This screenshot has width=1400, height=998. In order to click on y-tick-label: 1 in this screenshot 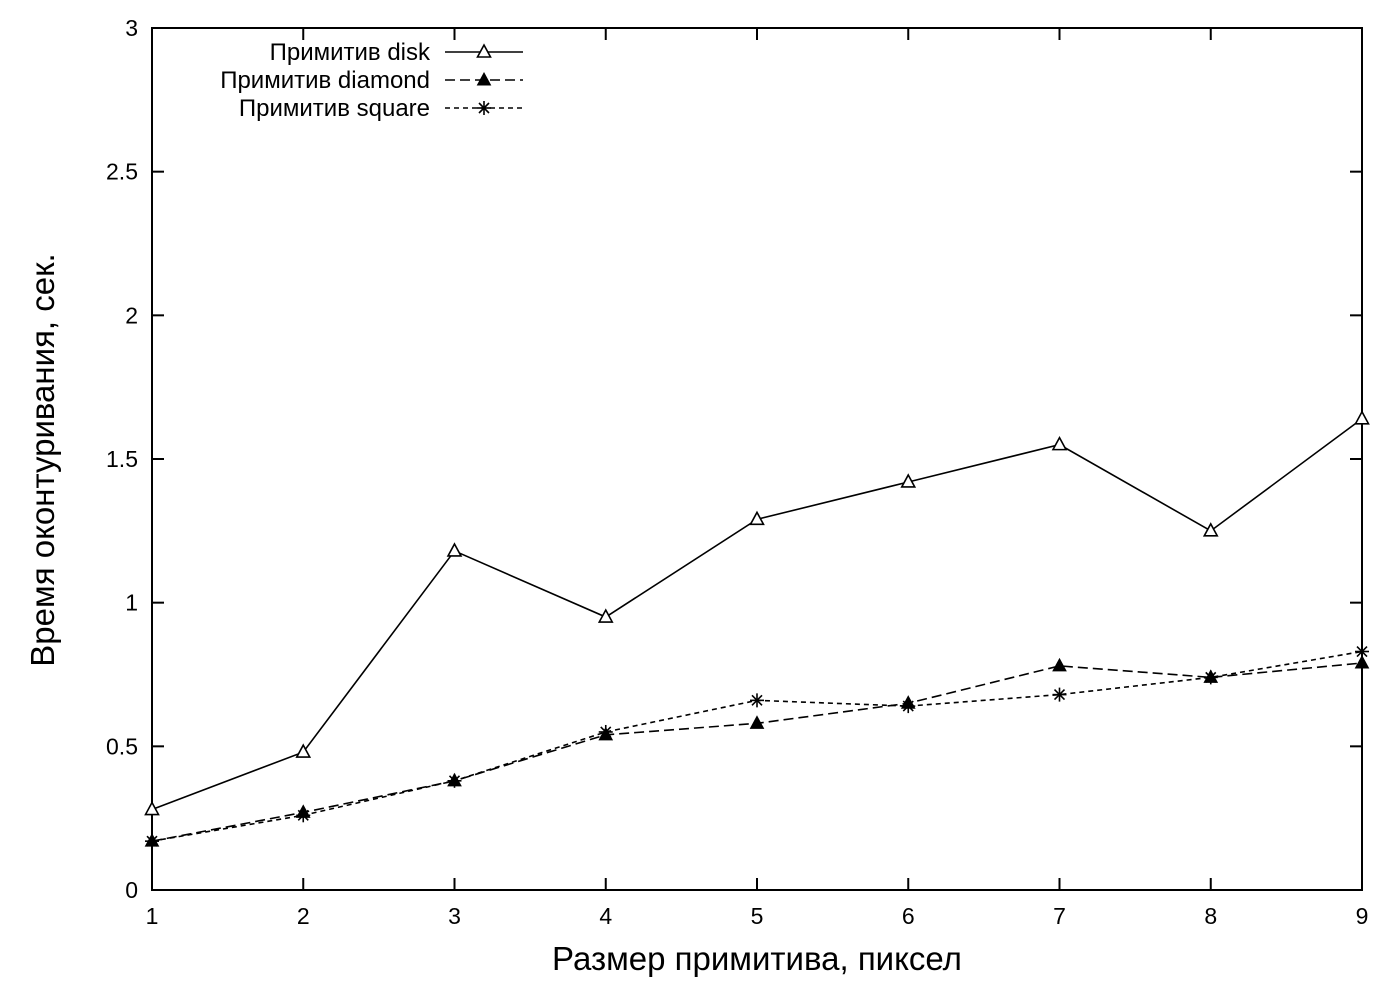, I will do `click(131, 603)`.